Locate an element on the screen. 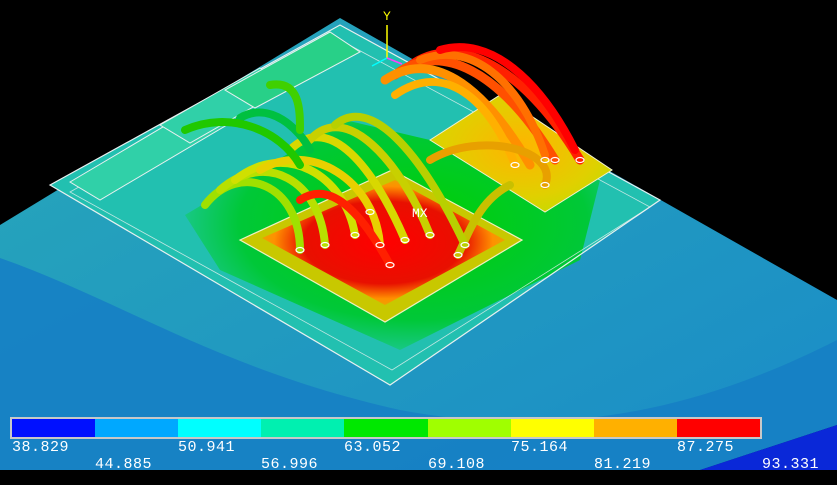 Image resolution: width=837 pixels, height=485 pixels. legend-value-1: 38.829 is located at coordinates (41, 447).